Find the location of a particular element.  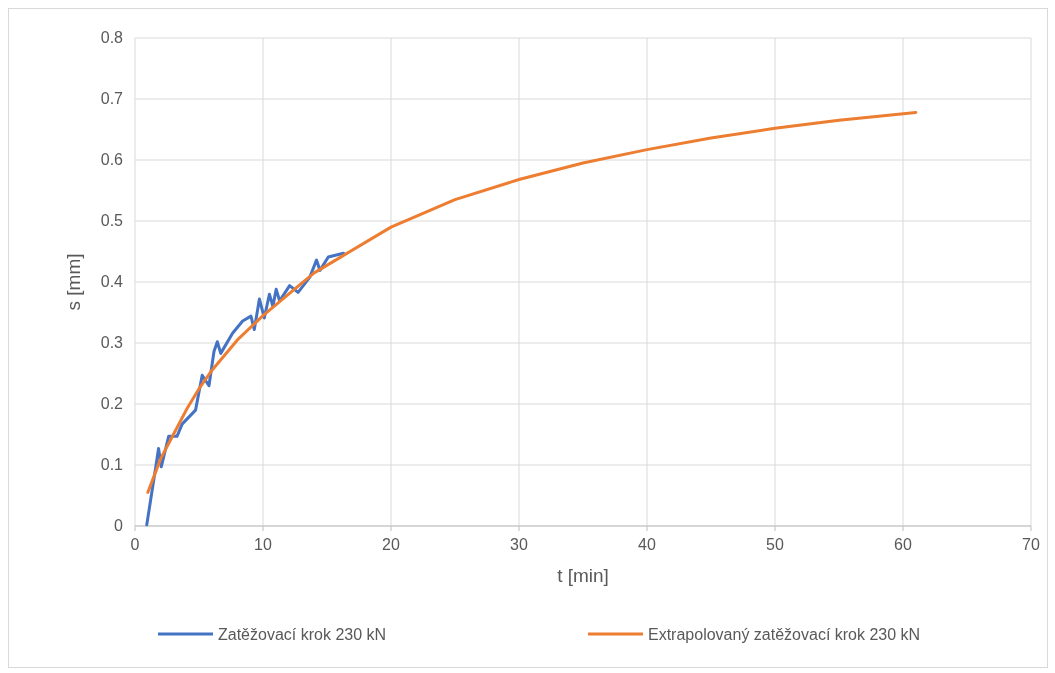

x-tick-label: 40 is located at coordinates (647, 544).